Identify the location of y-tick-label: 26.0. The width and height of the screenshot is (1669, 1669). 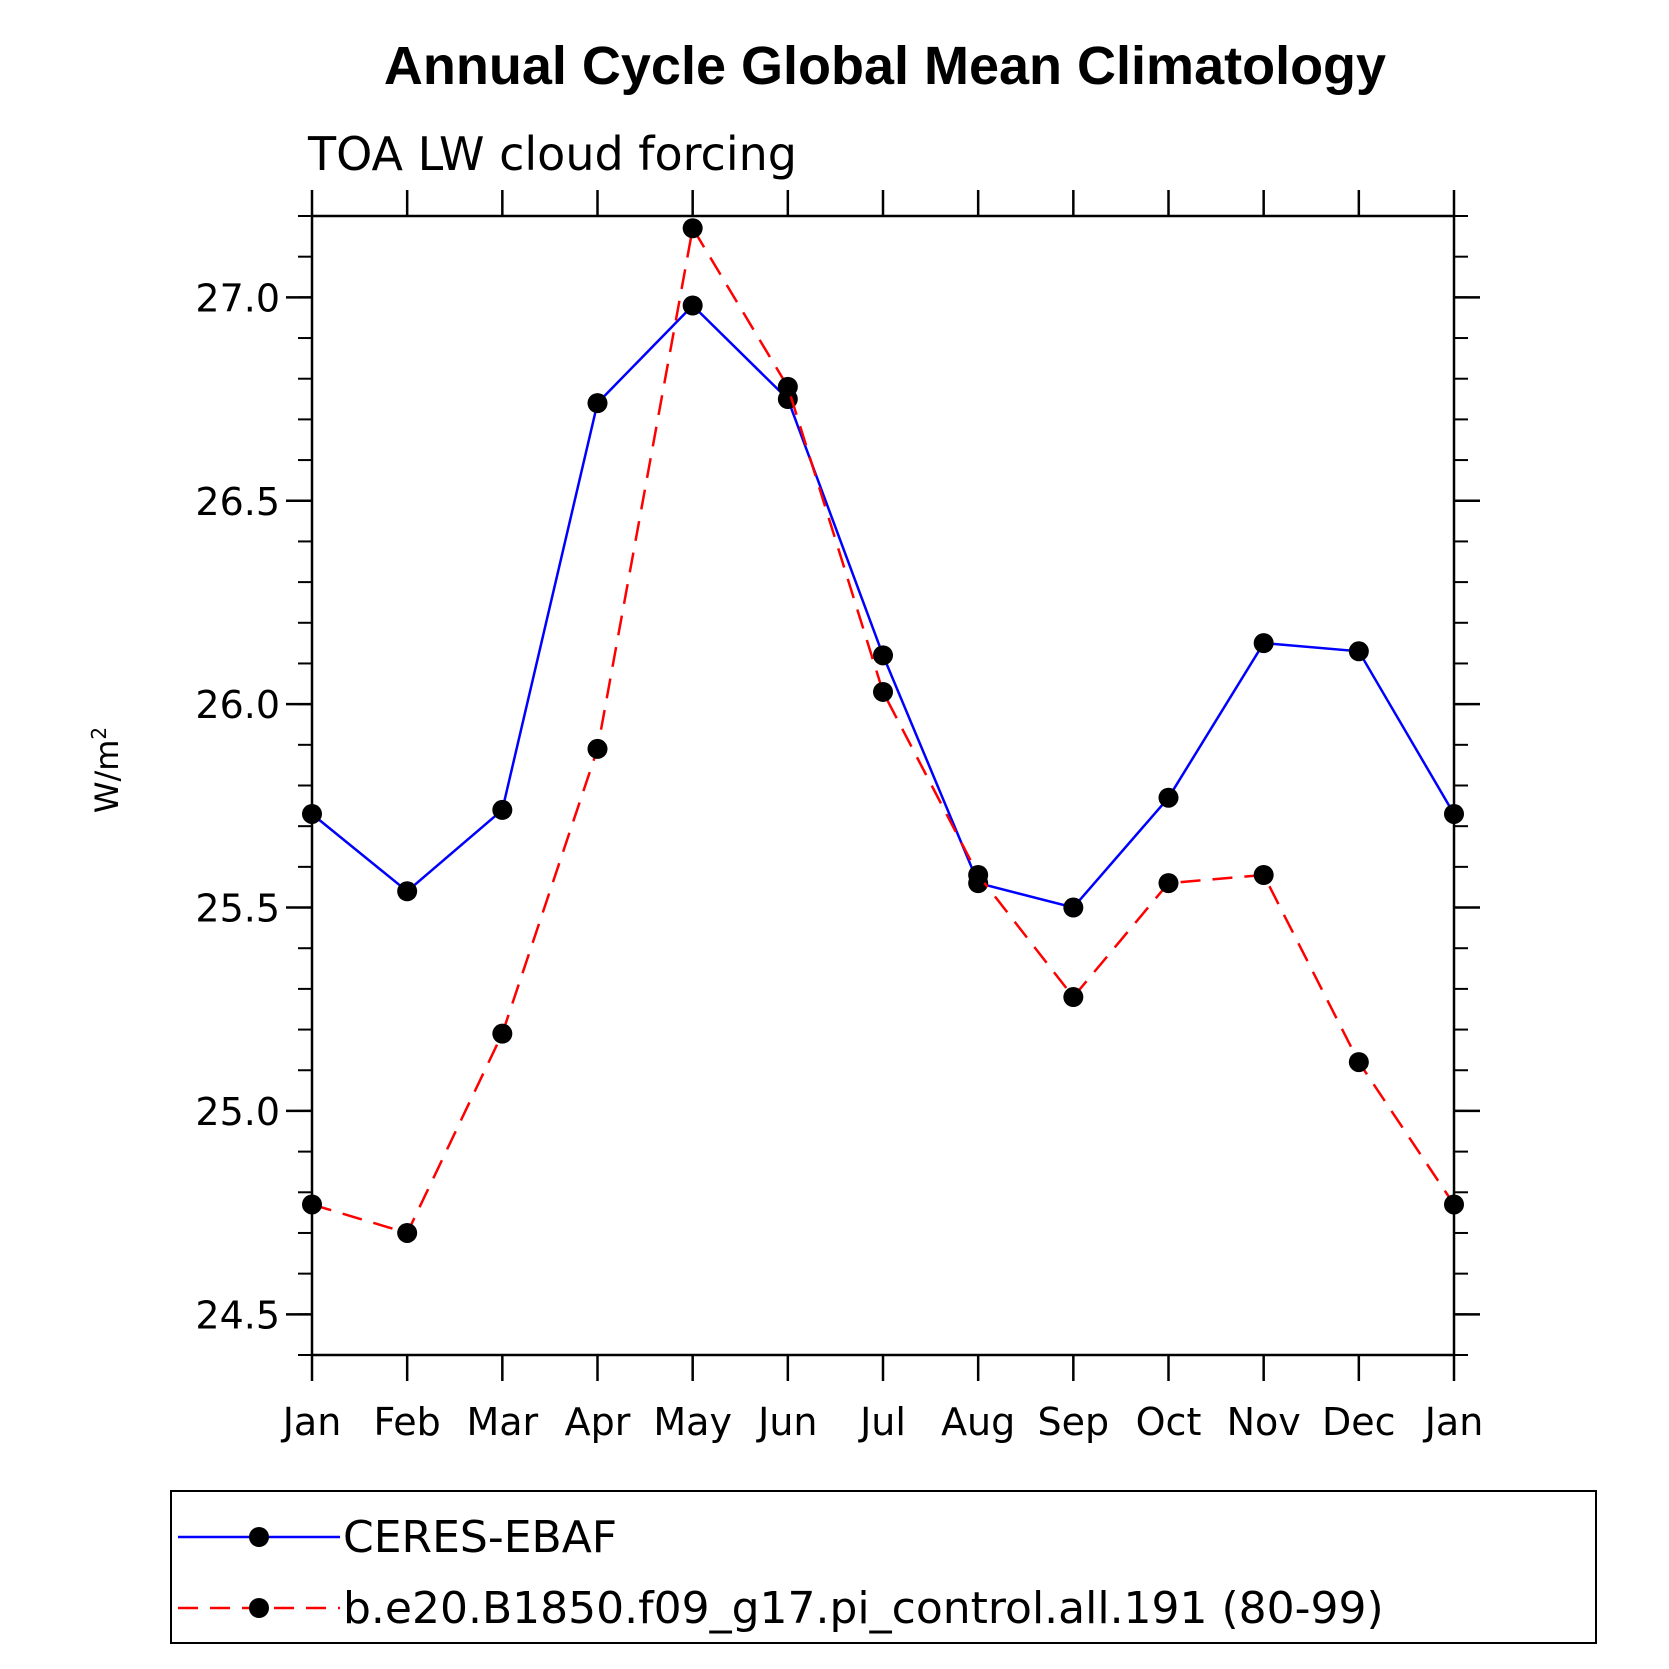
(237, 705).